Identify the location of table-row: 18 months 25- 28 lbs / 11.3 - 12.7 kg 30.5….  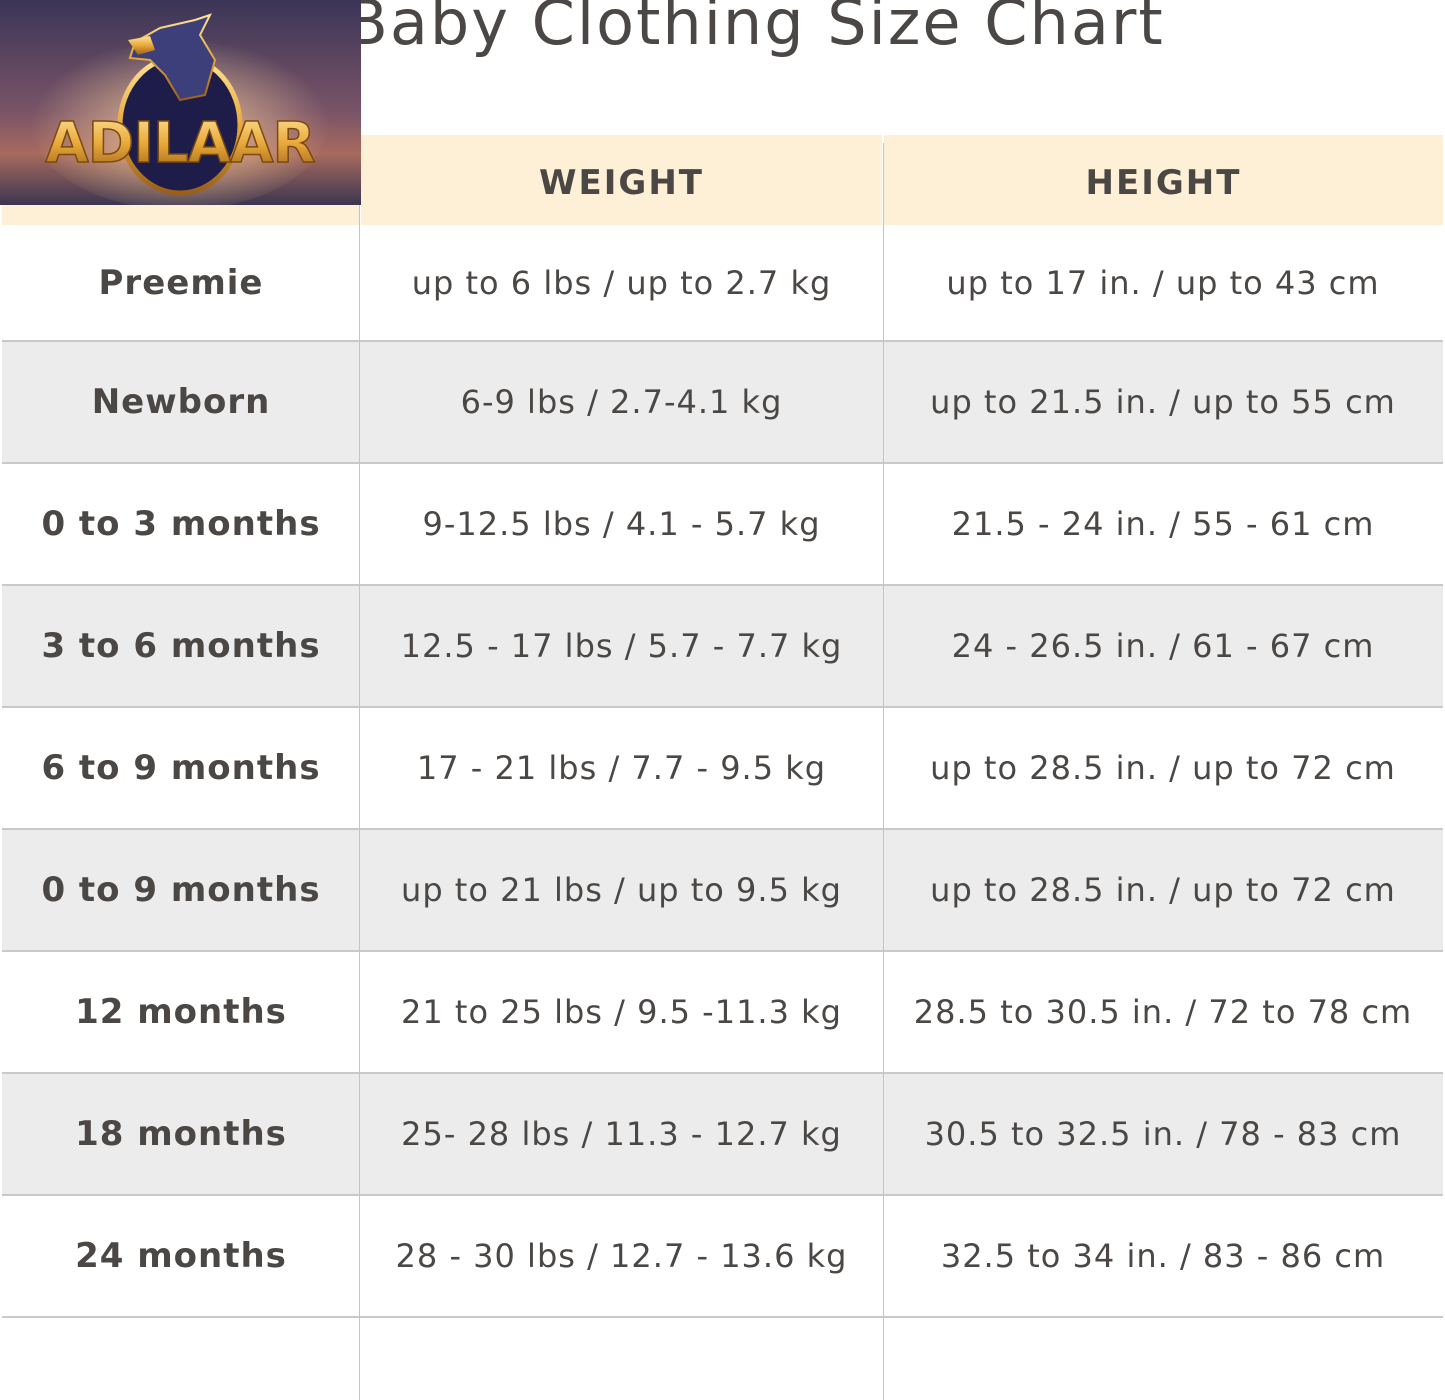
(722, 1135).